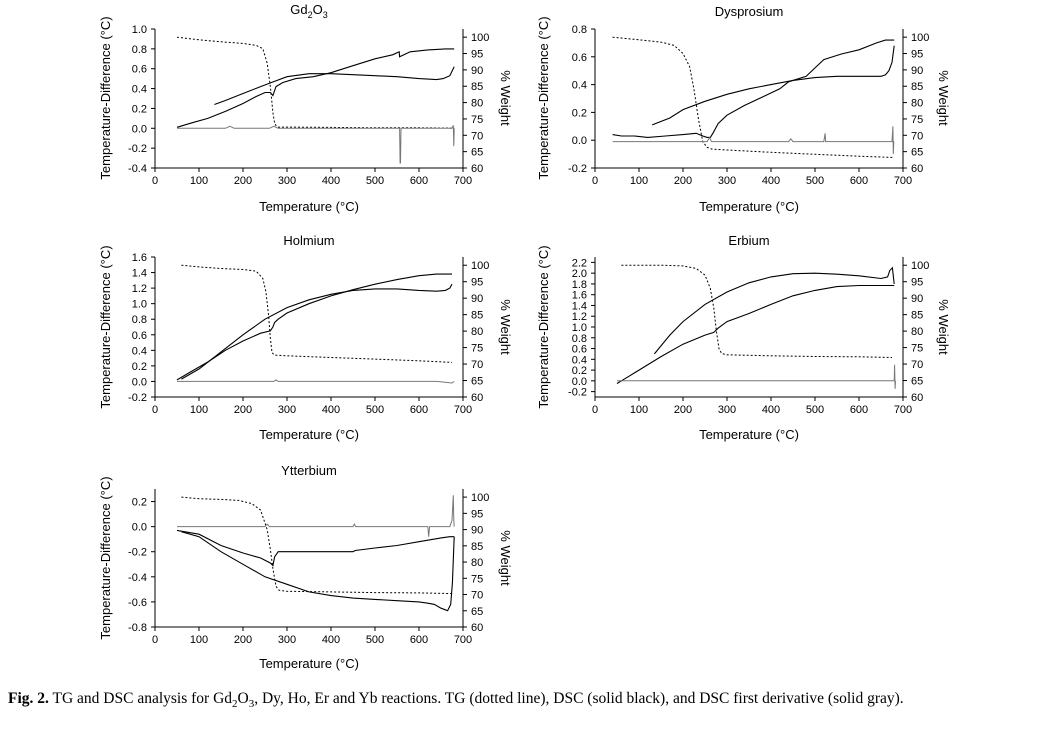 The height and width of the screenshot is (735, 1047). Describe the element at coordinates (243, 698) in the screenshot. I see `caption-text: O` at that location.